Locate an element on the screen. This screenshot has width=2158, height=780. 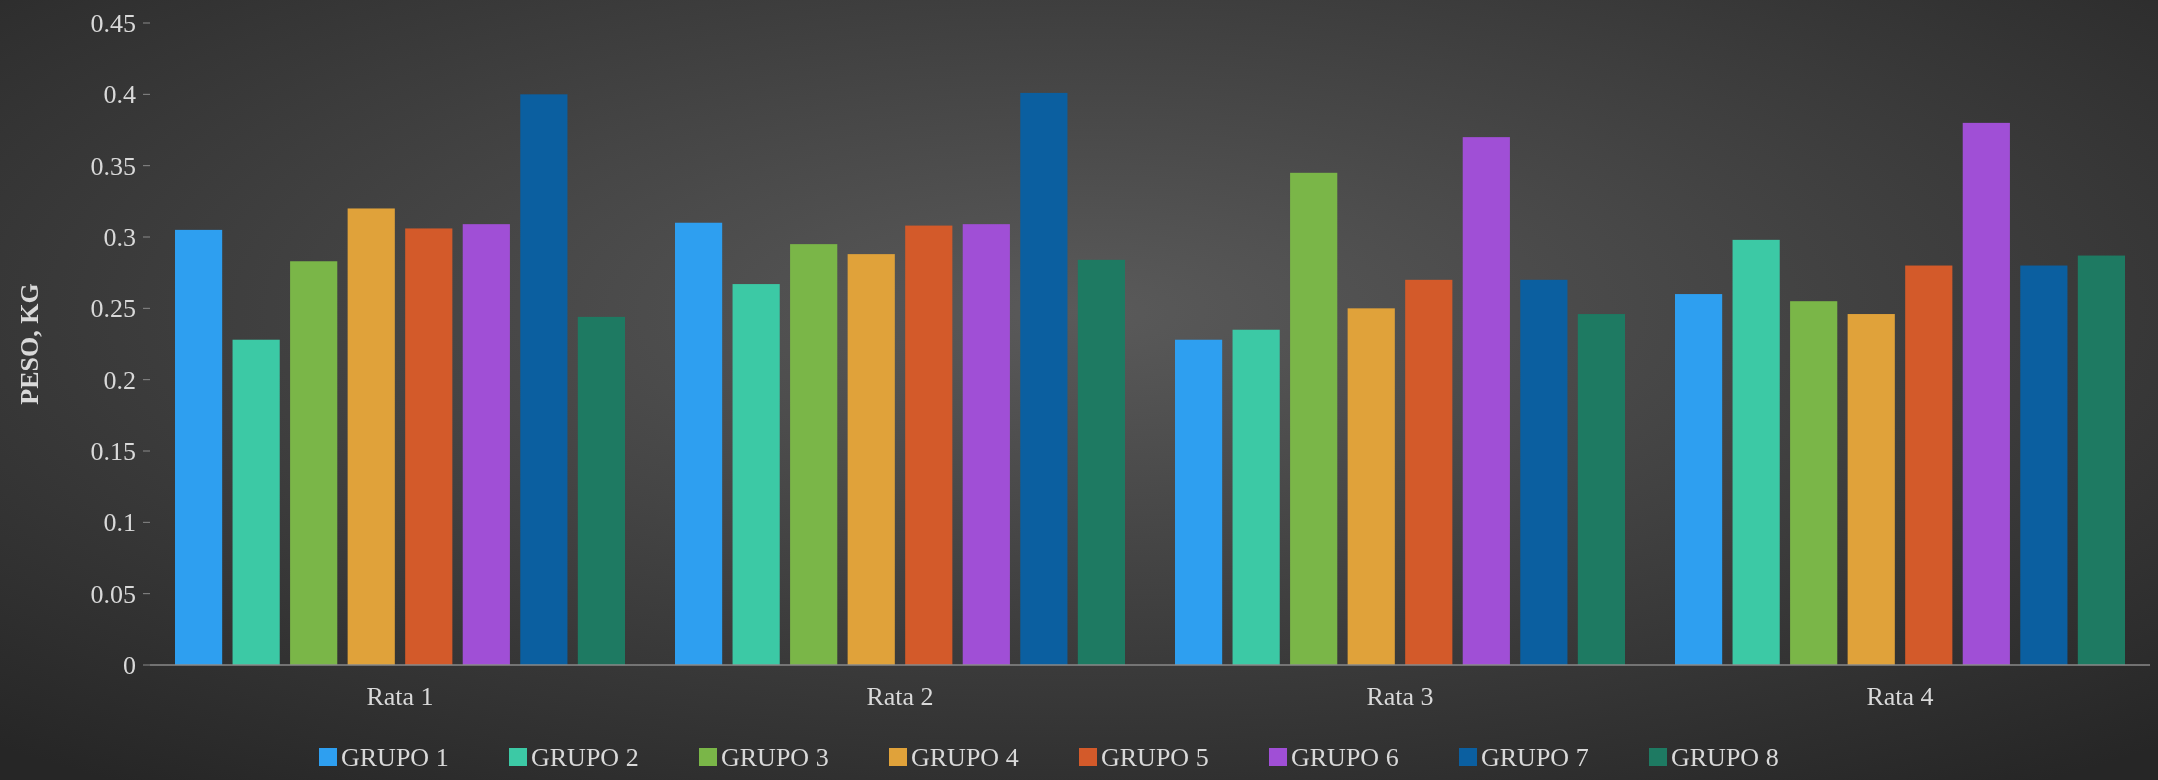
legend-label: GRUPO 5 is located at coordinates (1155, 758).